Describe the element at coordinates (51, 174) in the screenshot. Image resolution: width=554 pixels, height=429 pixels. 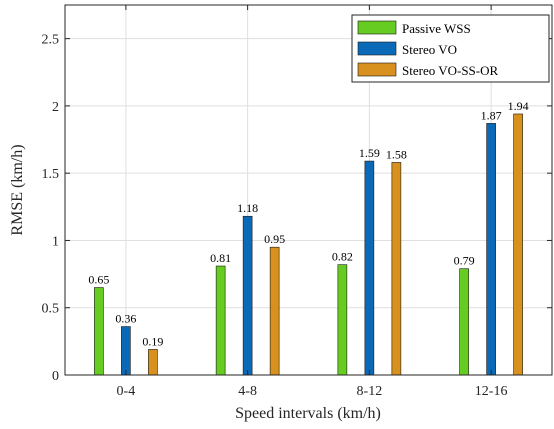
I see `y-tick-label: 1.5` at that location.